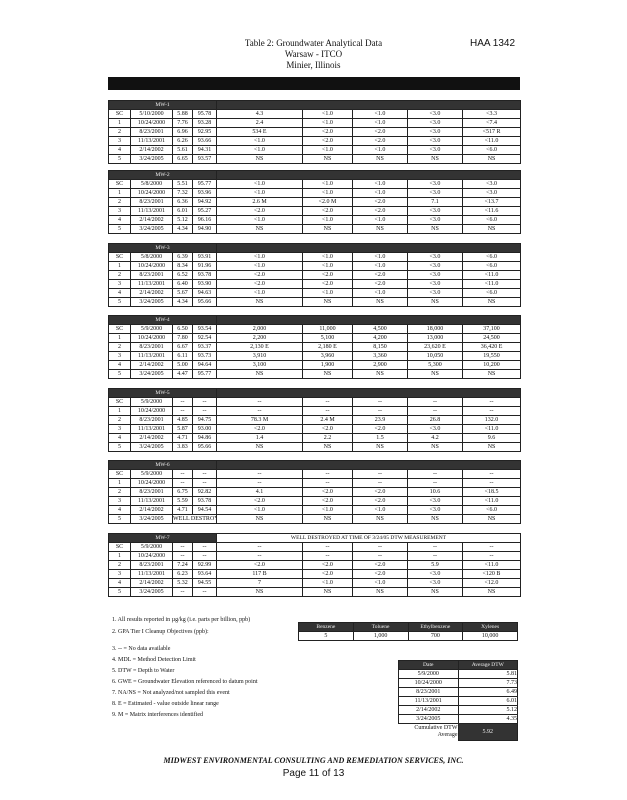 The image size is (627, 800). What do you see at coordinates (491, 202) in the screenshot?
I see `cell: <13.7` at bounding box center [491, 202].